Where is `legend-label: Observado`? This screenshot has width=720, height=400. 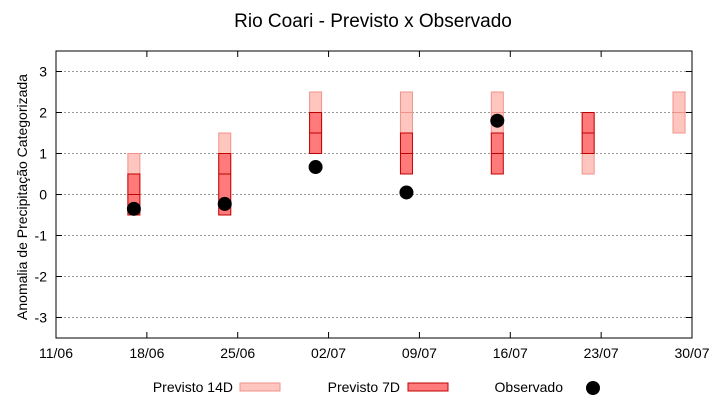
legend-label: Observado is located at coordinates (529, 387).